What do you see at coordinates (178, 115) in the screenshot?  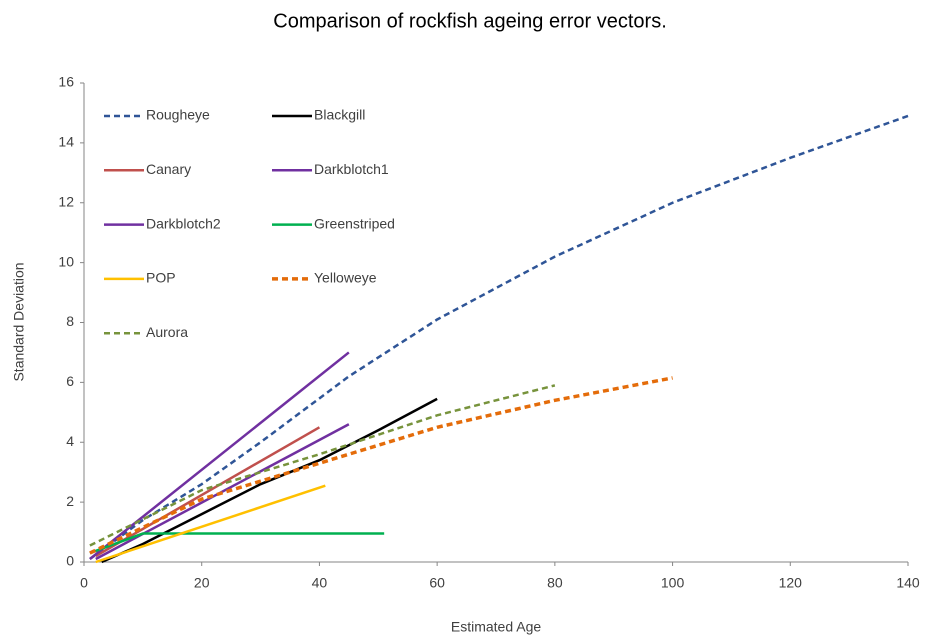 I see `legend-label: Rougheye` at bounding box center [178, 115].